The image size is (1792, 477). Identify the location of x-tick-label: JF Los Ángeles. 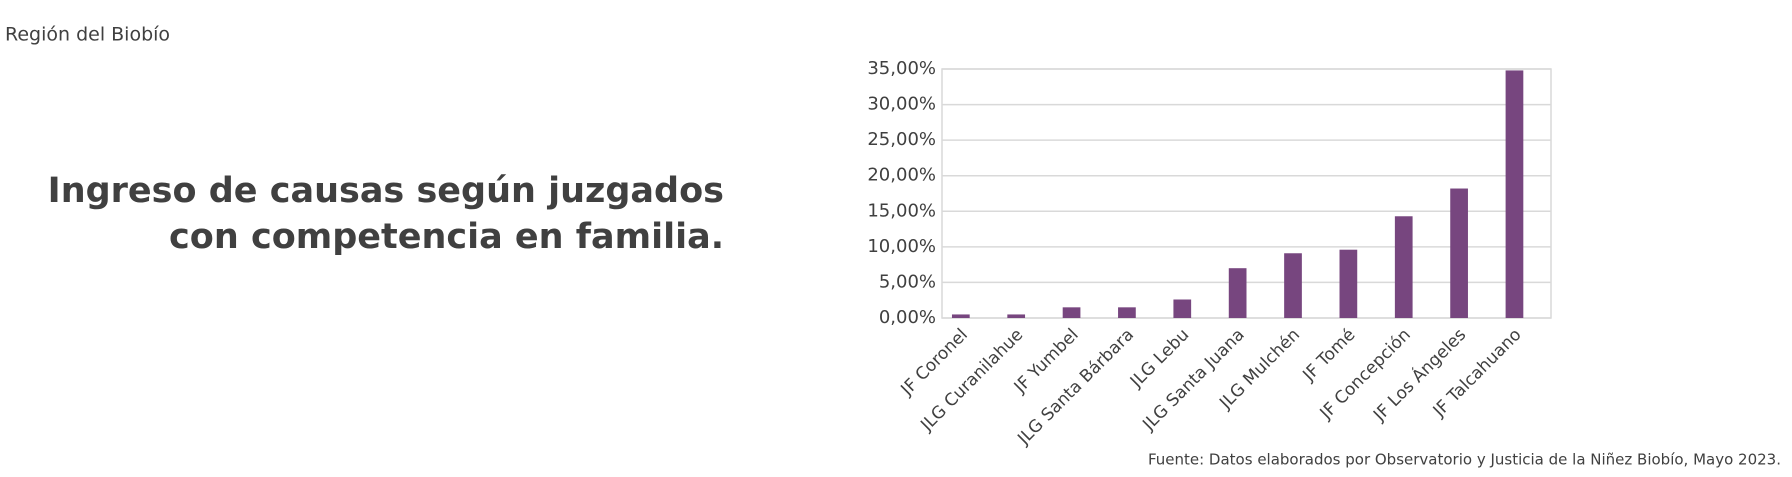
(1419, 374).